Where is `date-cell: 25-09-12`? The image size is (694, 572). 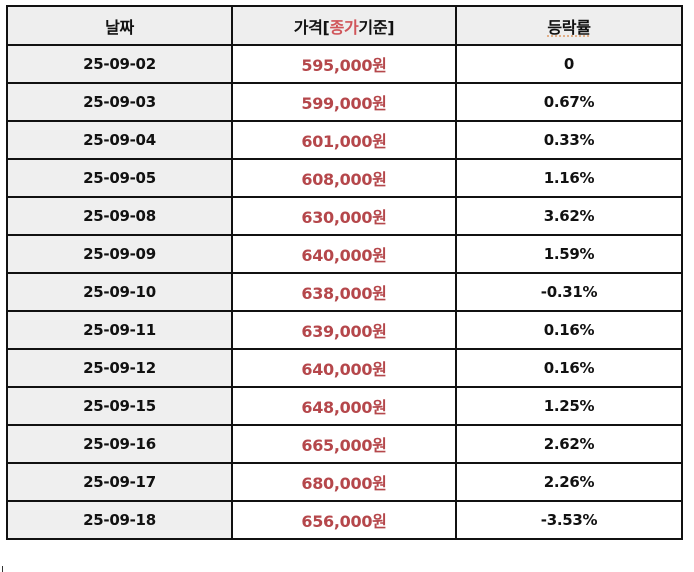
date-cell: 25-09-12 is located at coordinates (119, 368).